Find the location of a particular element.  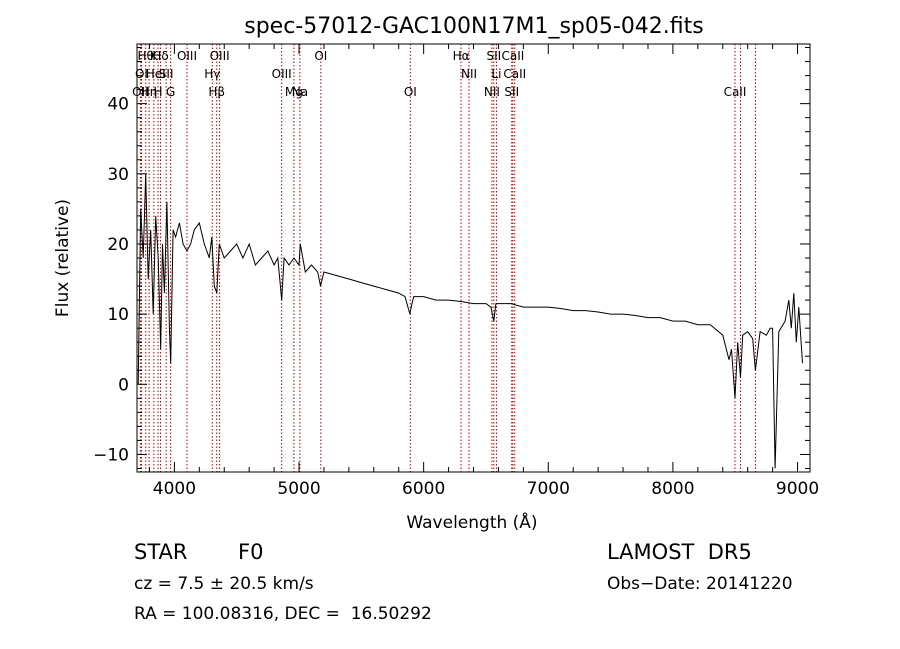

survey-name: LAMOST DR5 is located at coordinates (679, 552).